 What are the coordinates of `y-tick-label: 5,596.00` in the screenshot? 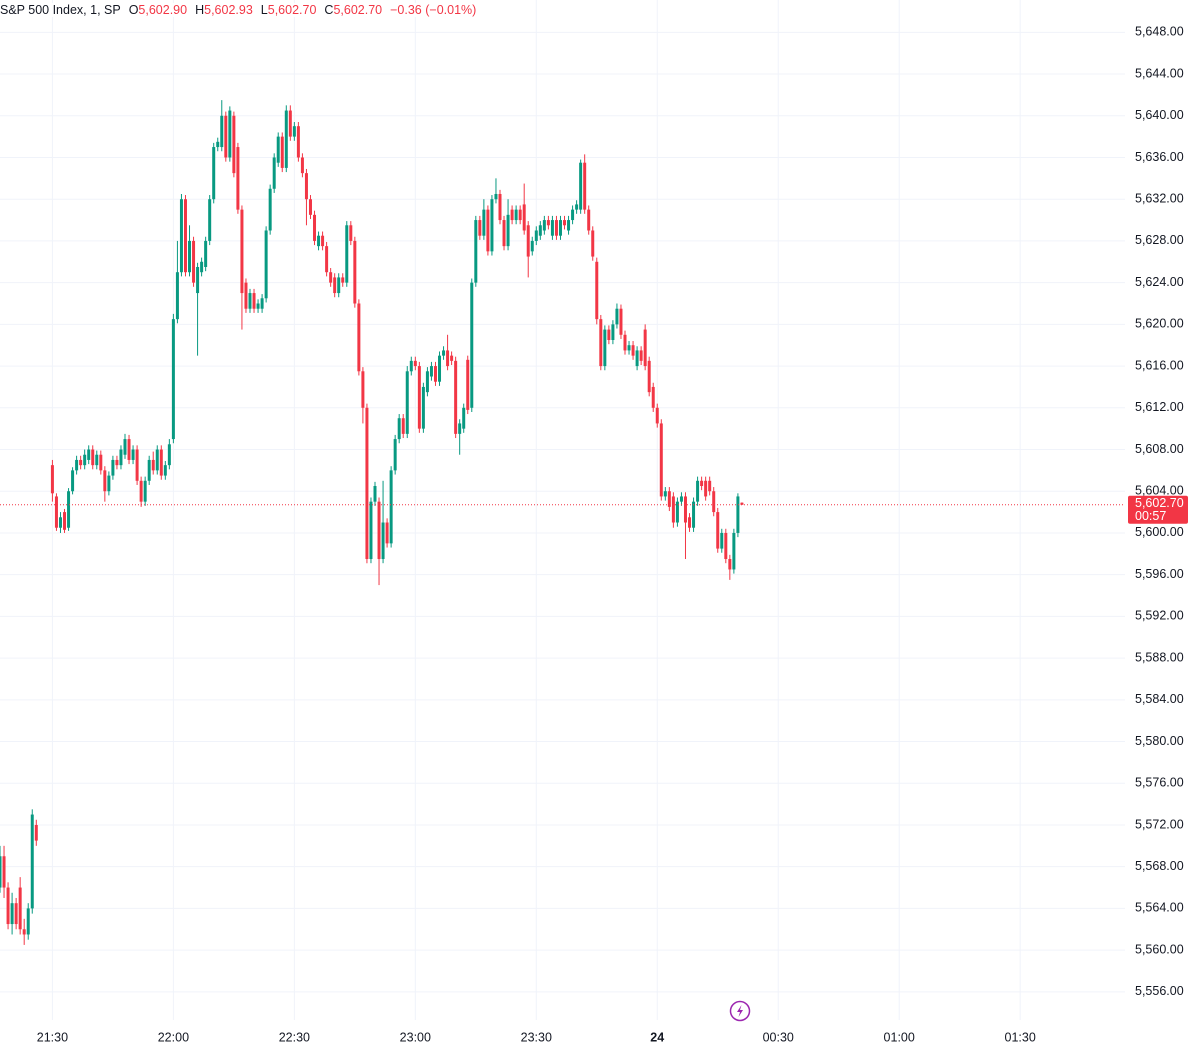 It's located at (1159, 574).